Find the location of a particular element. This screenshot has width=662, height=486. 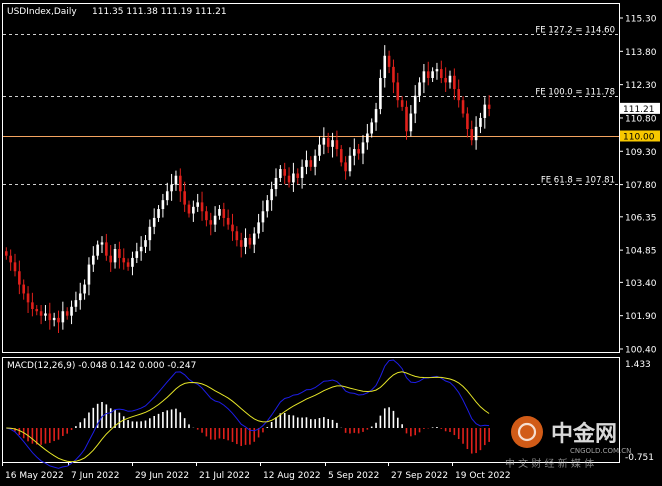

y-tick-label: 103.40 is located at coordinates (641, 284).